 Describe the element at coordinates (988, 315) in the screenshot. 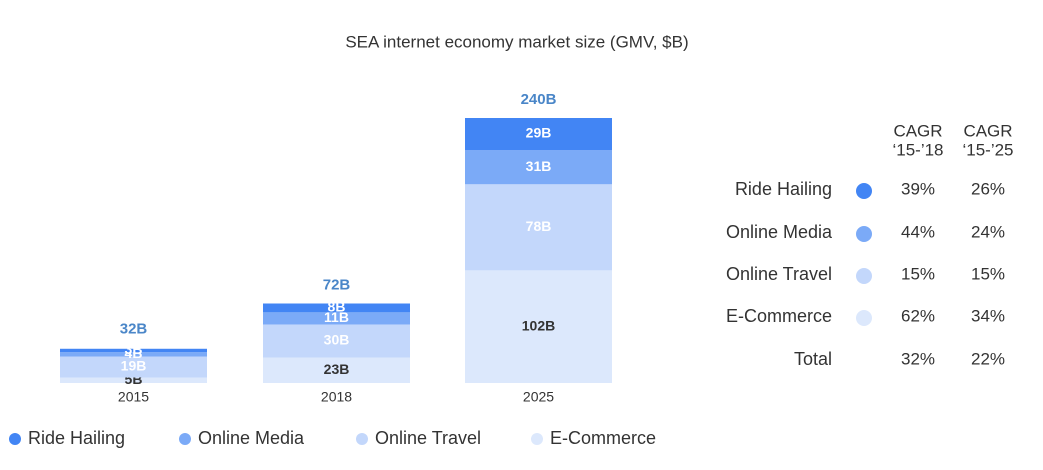

I see `table-cell: 34%` at that location.